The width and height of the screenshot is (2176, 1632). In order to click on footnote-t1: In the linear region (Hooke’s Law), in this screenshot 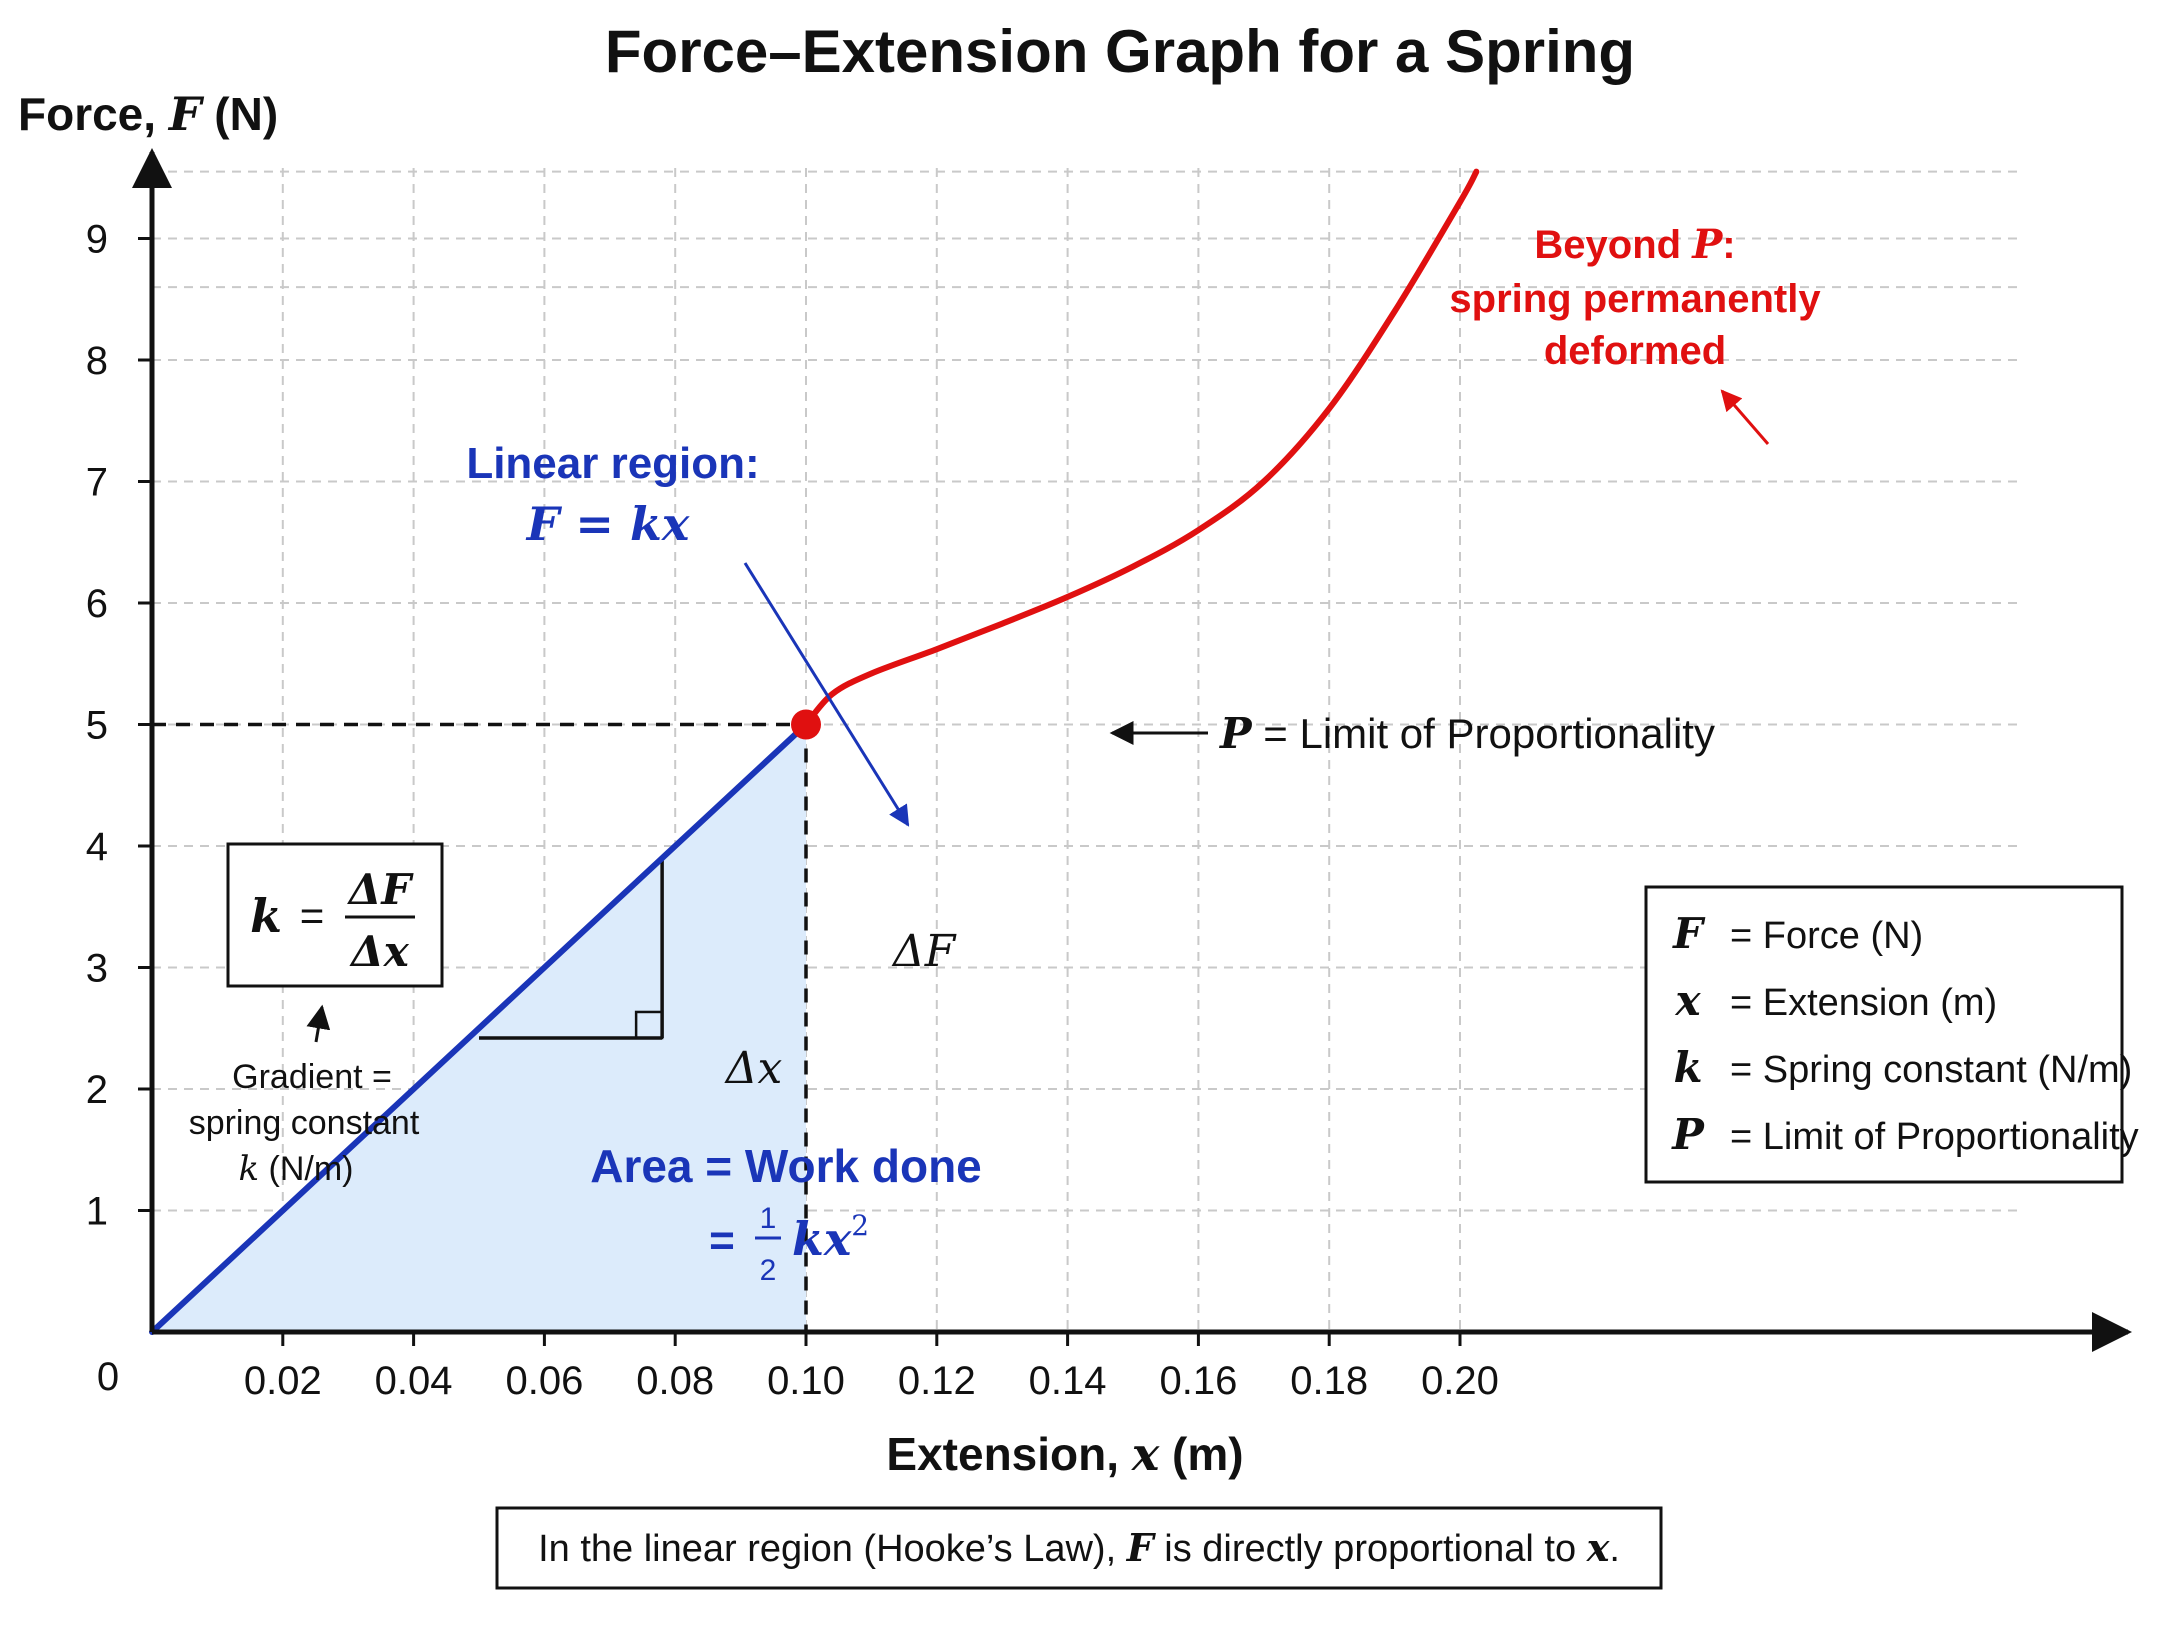, I will do `click(832, 1549)`.